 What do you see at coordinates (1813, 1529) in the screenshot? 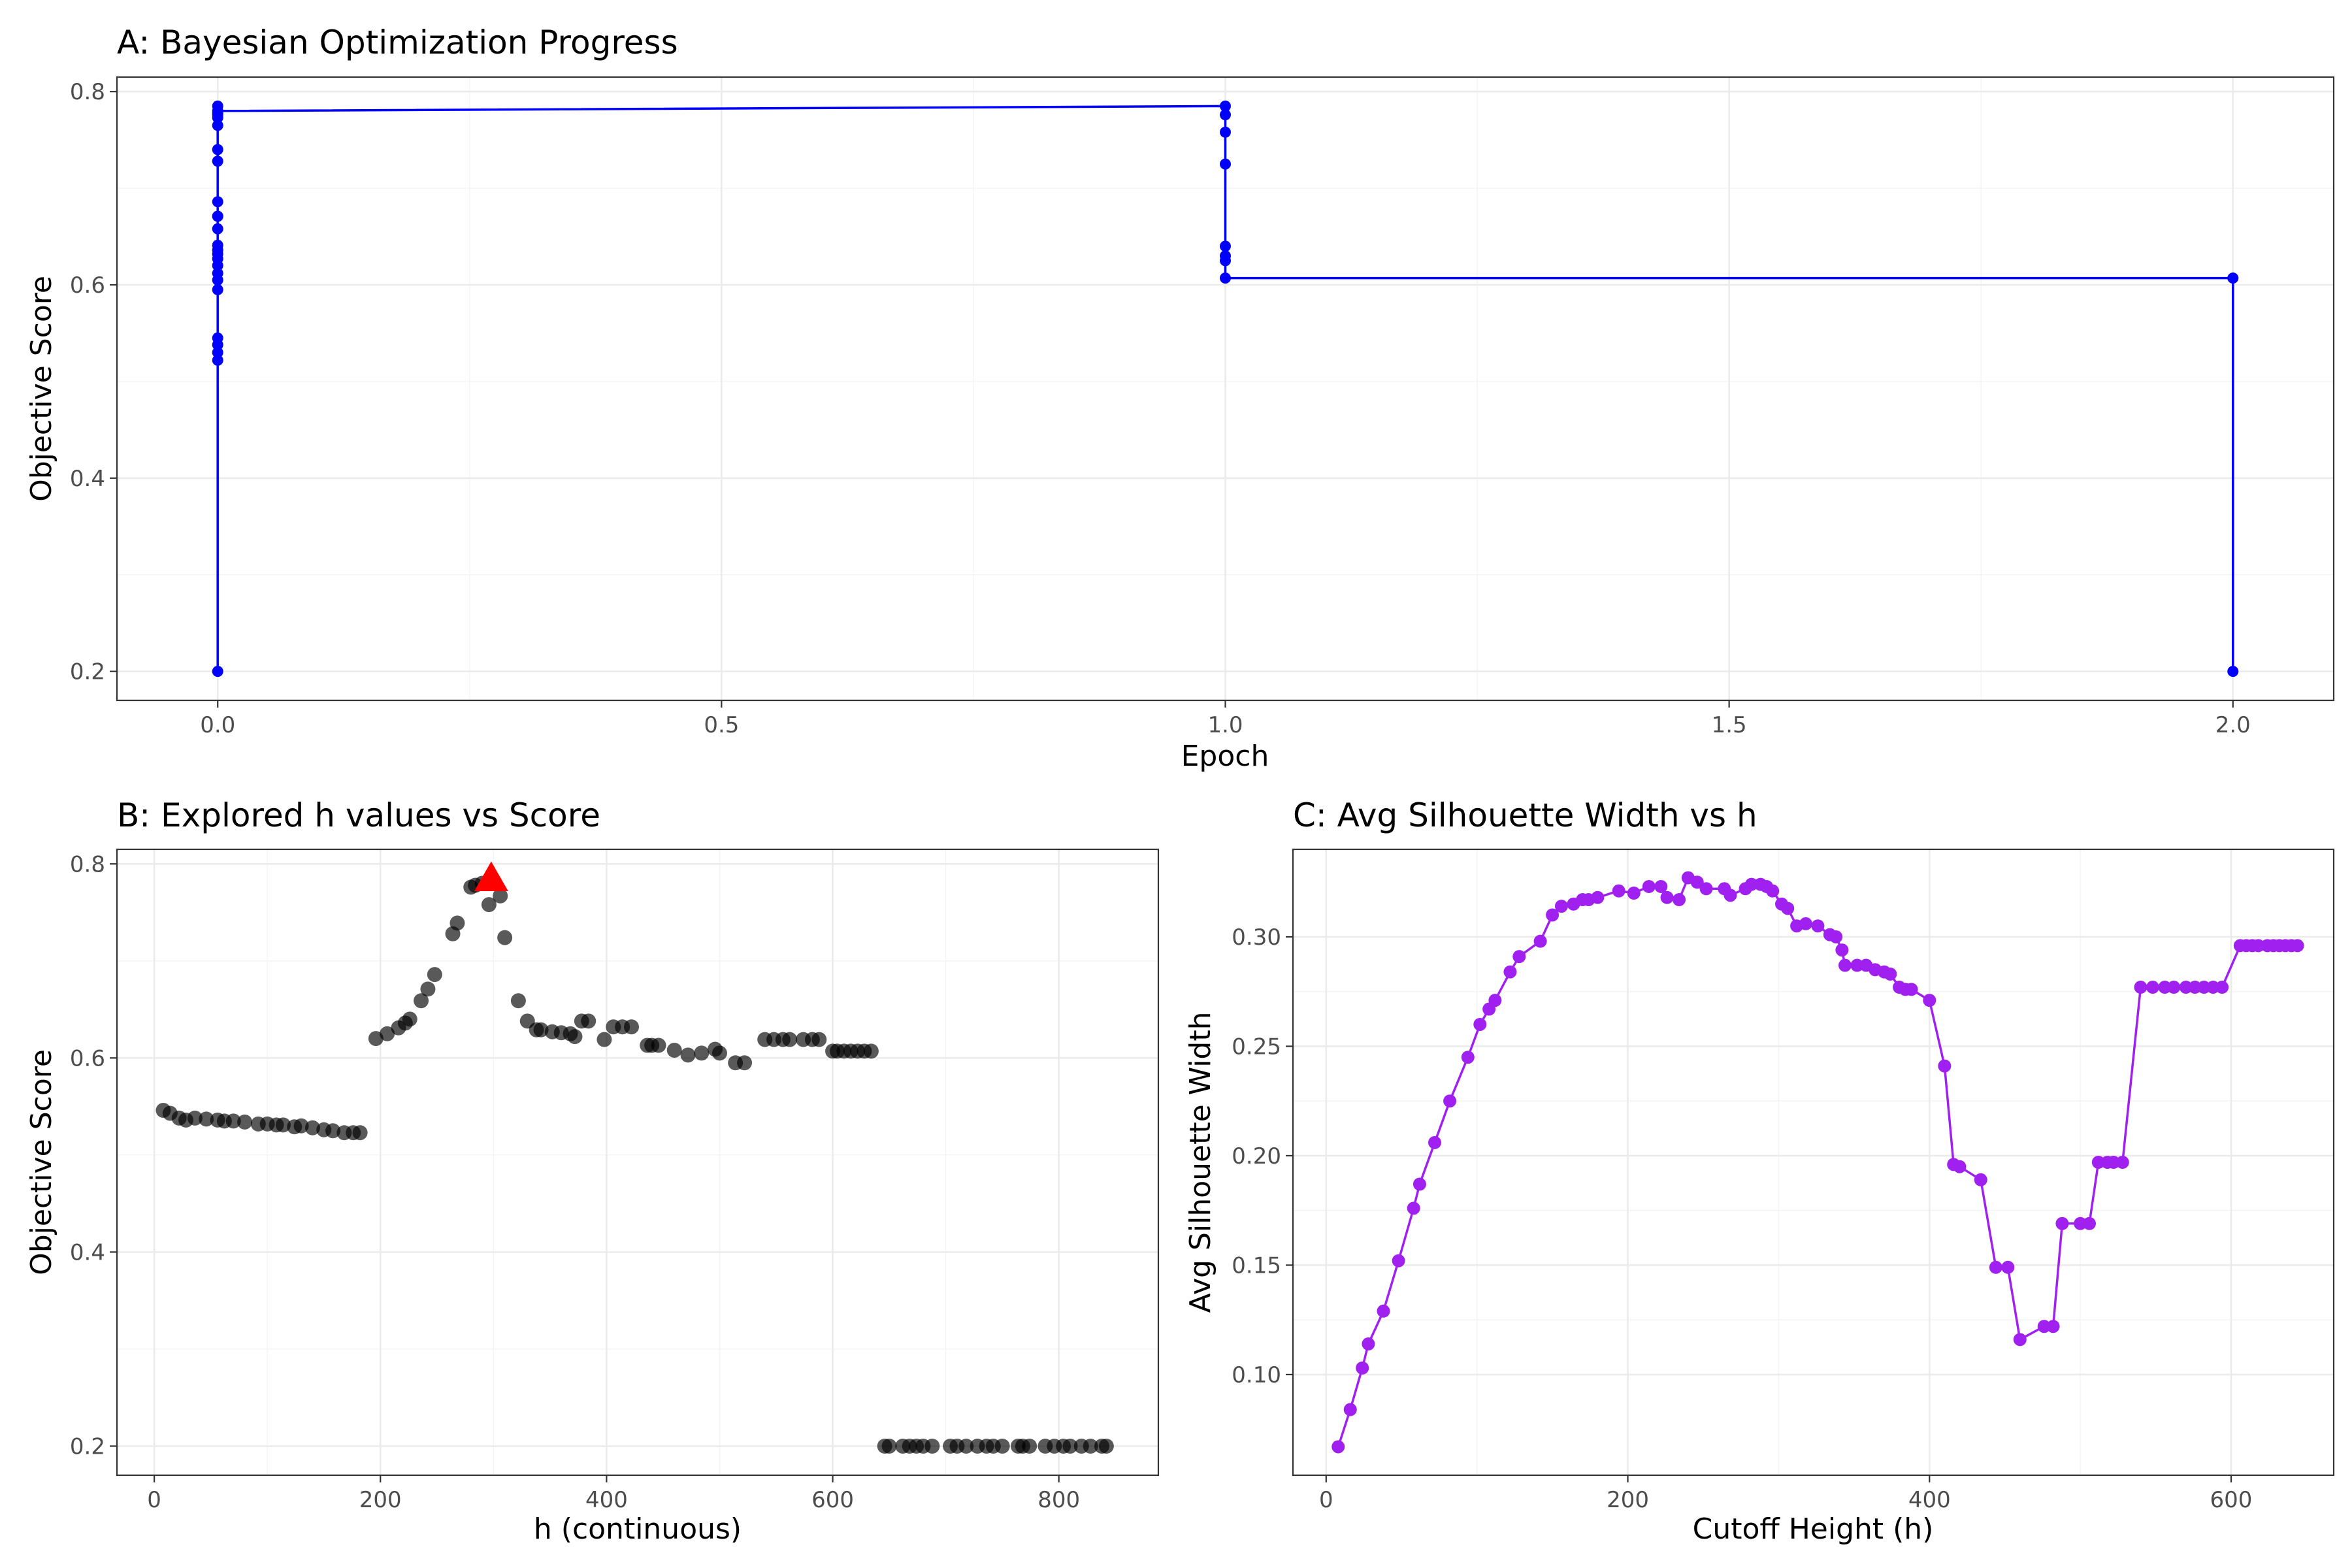
I see `panel-c-x-axis-title: Cutoff Height (h)` at bounding box center [1813, 1529].